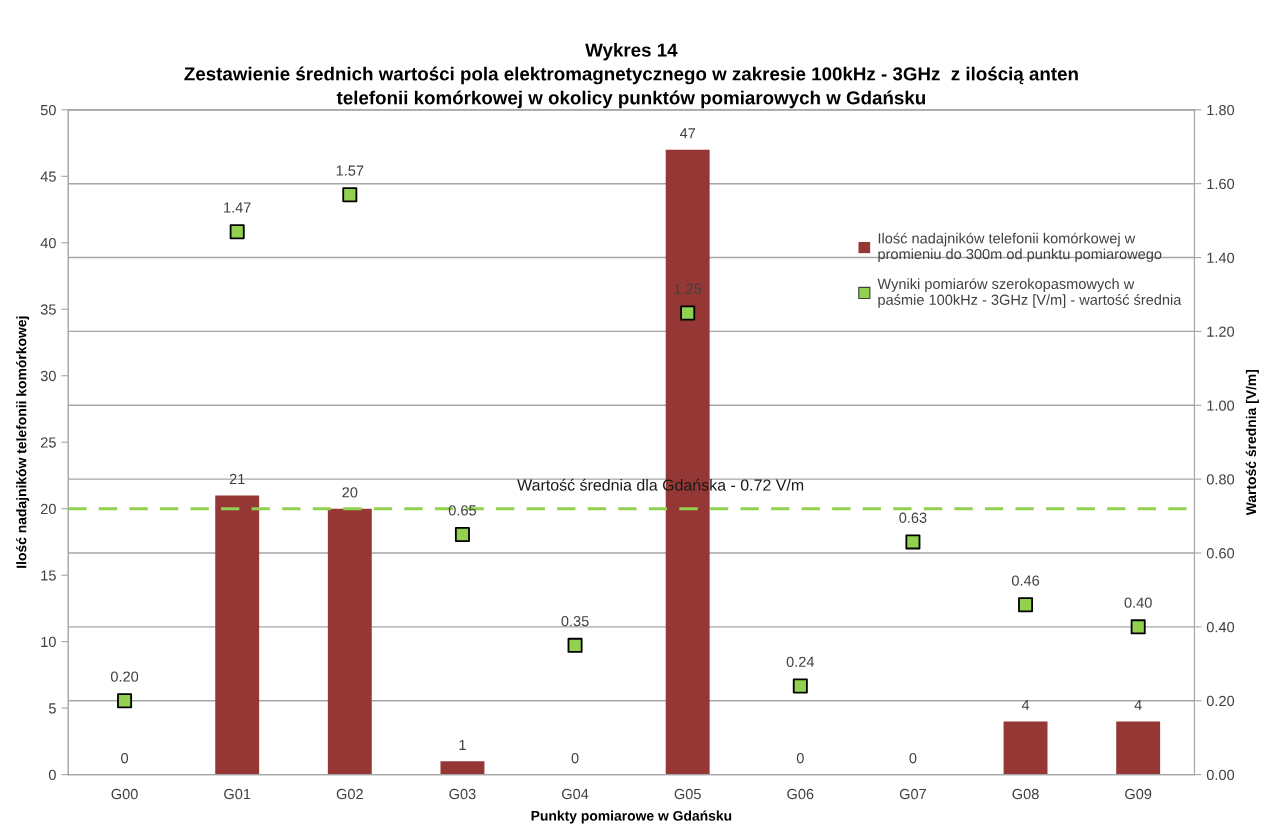 The height and width of the screenshot is (832, 1264). I want to click on y2-tick-label: 1.20, so click(1221, 331).